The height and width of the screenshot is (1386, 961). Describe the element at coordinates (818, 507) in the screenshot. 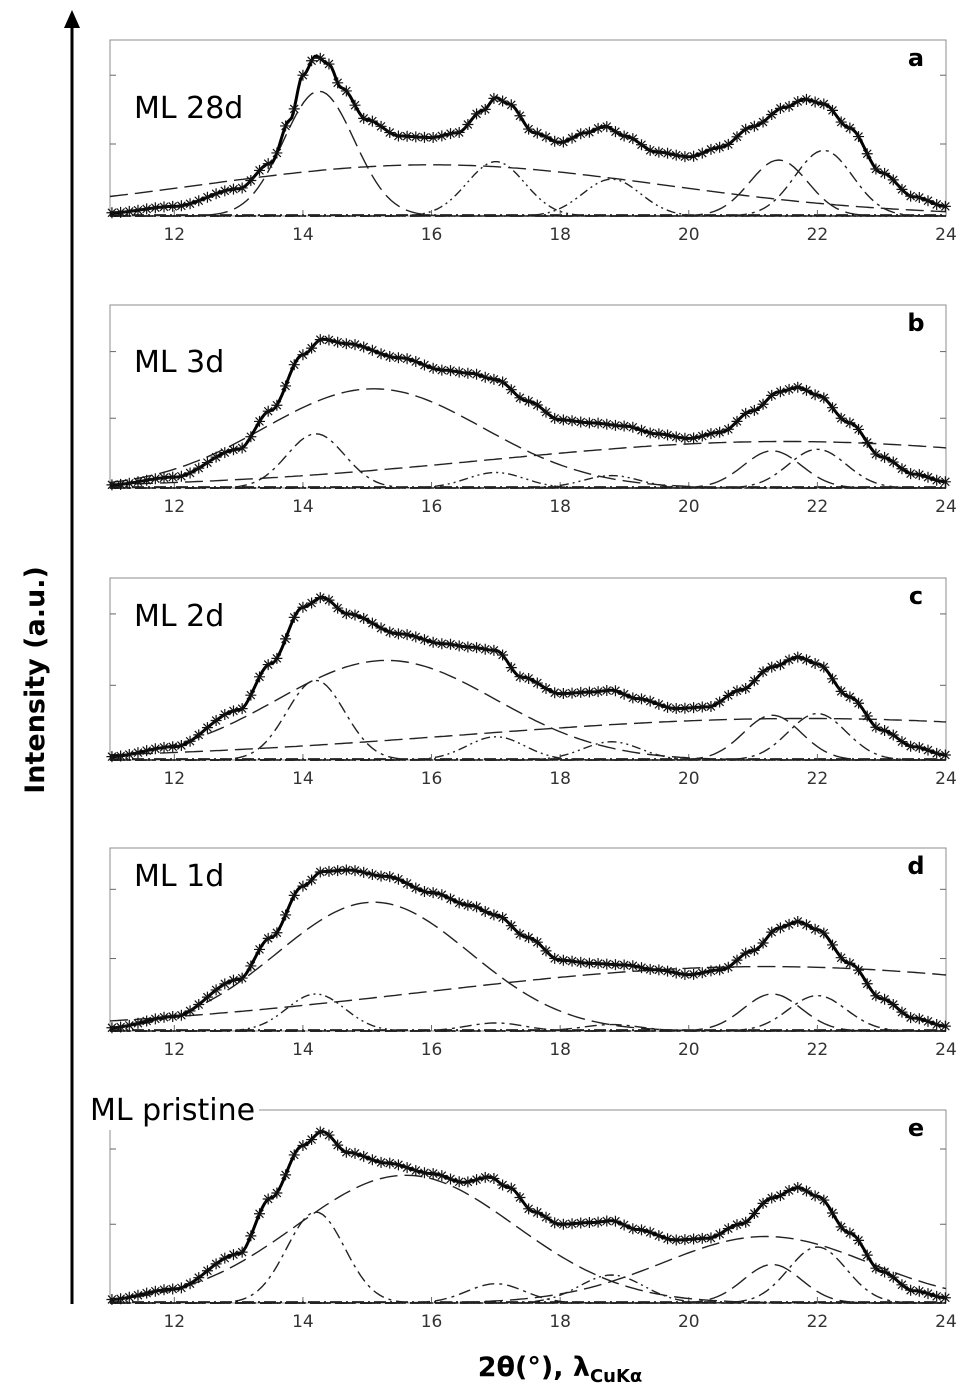

I see `x-tick-label: 22` at that location.